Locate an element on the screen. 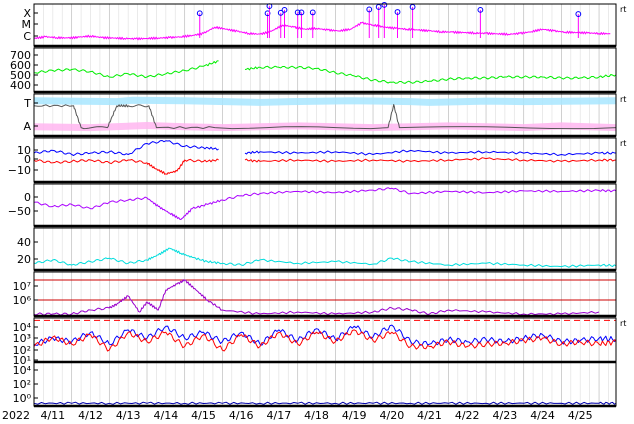 The height and width of the screenshot is (424, 634). x-tick-label: 4/20 is located at coordinates (392, 415).